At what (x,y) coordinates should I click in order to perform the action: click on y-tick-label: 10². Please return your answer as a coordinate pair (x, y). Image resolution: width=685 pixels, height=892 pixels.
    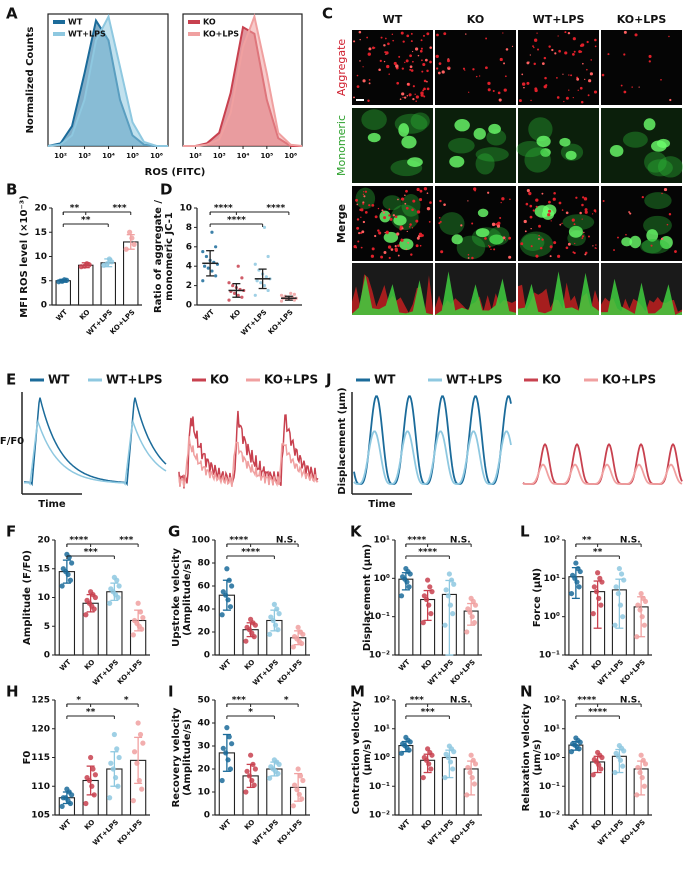
    Looking at the image, I should click on (382, 701).